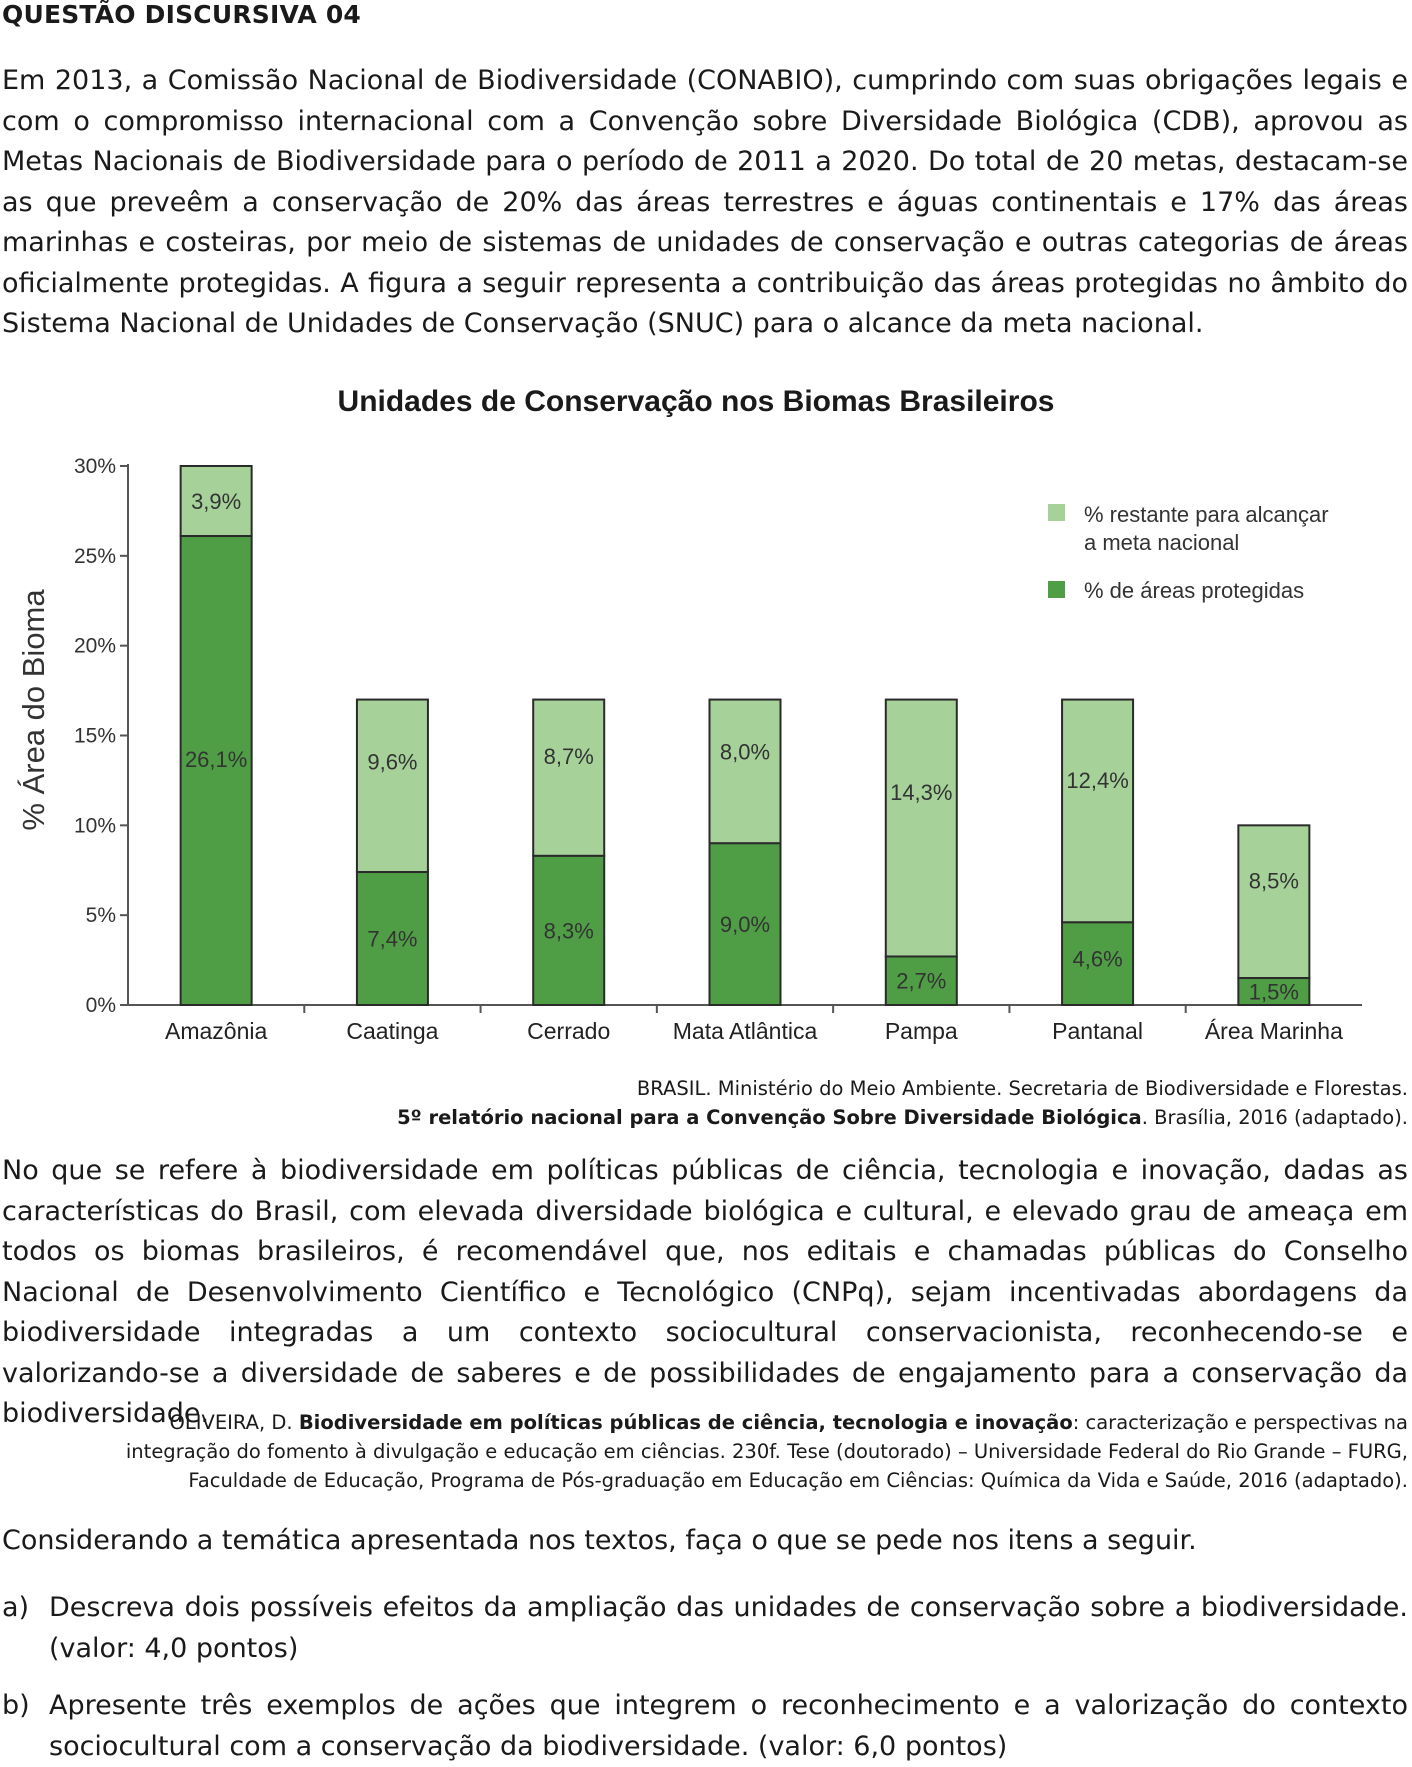  I want to click on data-label-protected: 8,3%, so click(569, 930).